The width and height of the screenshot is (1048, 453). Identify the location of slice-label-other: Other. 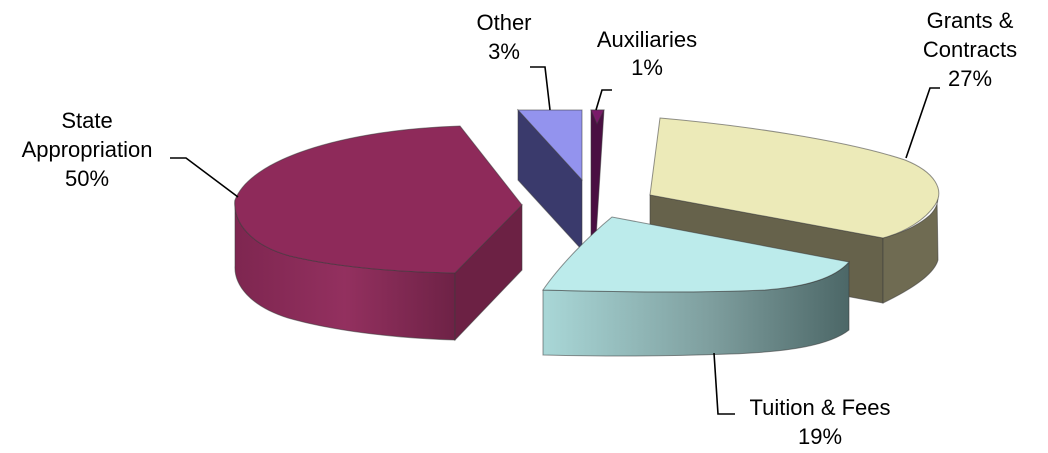
(503, 22).